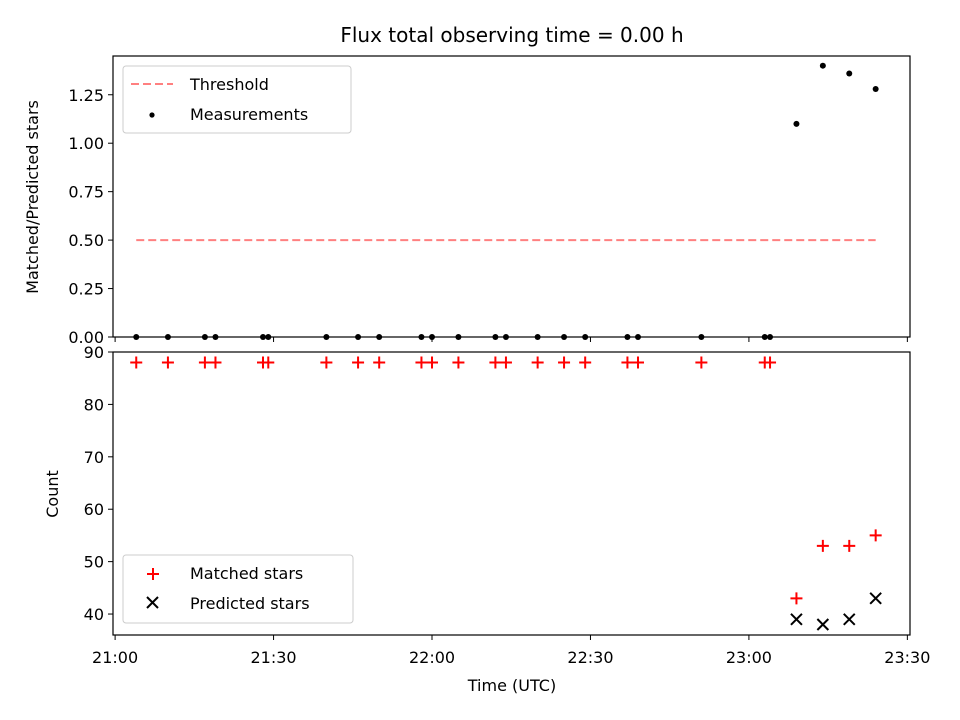 The image size is (960, 720). Describe the element at coordinates (246, 573) in the screenshot. I see `legend-matched-label: Matched stars` at that location.